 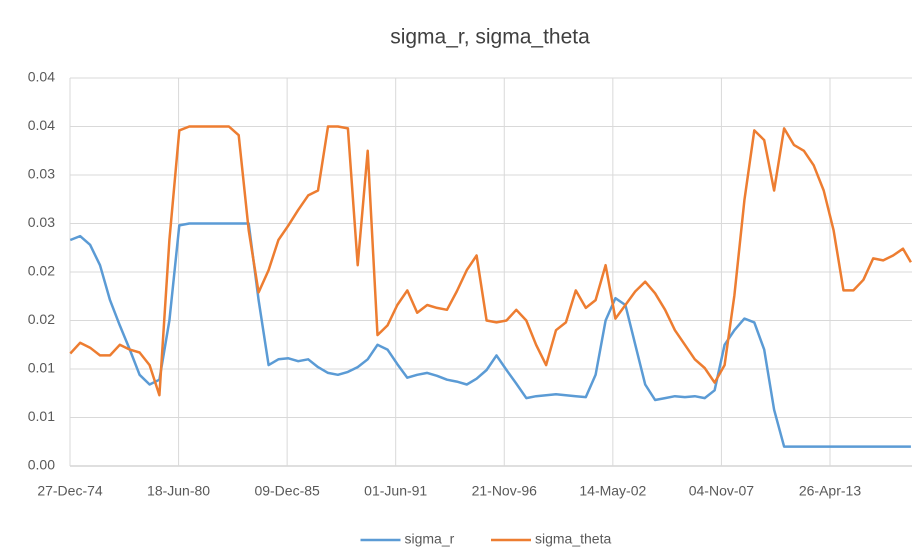 What do you see at coordinates (830, 491) in the screenshot?
I see `x-tick-label: 26-Apr-13` at bounding box center [830, 491].